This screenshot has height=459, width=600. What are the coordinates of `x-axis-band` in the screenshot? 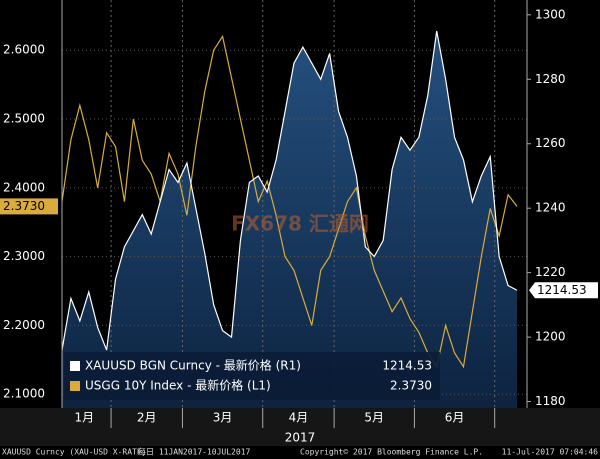 It's located at (300, 427).